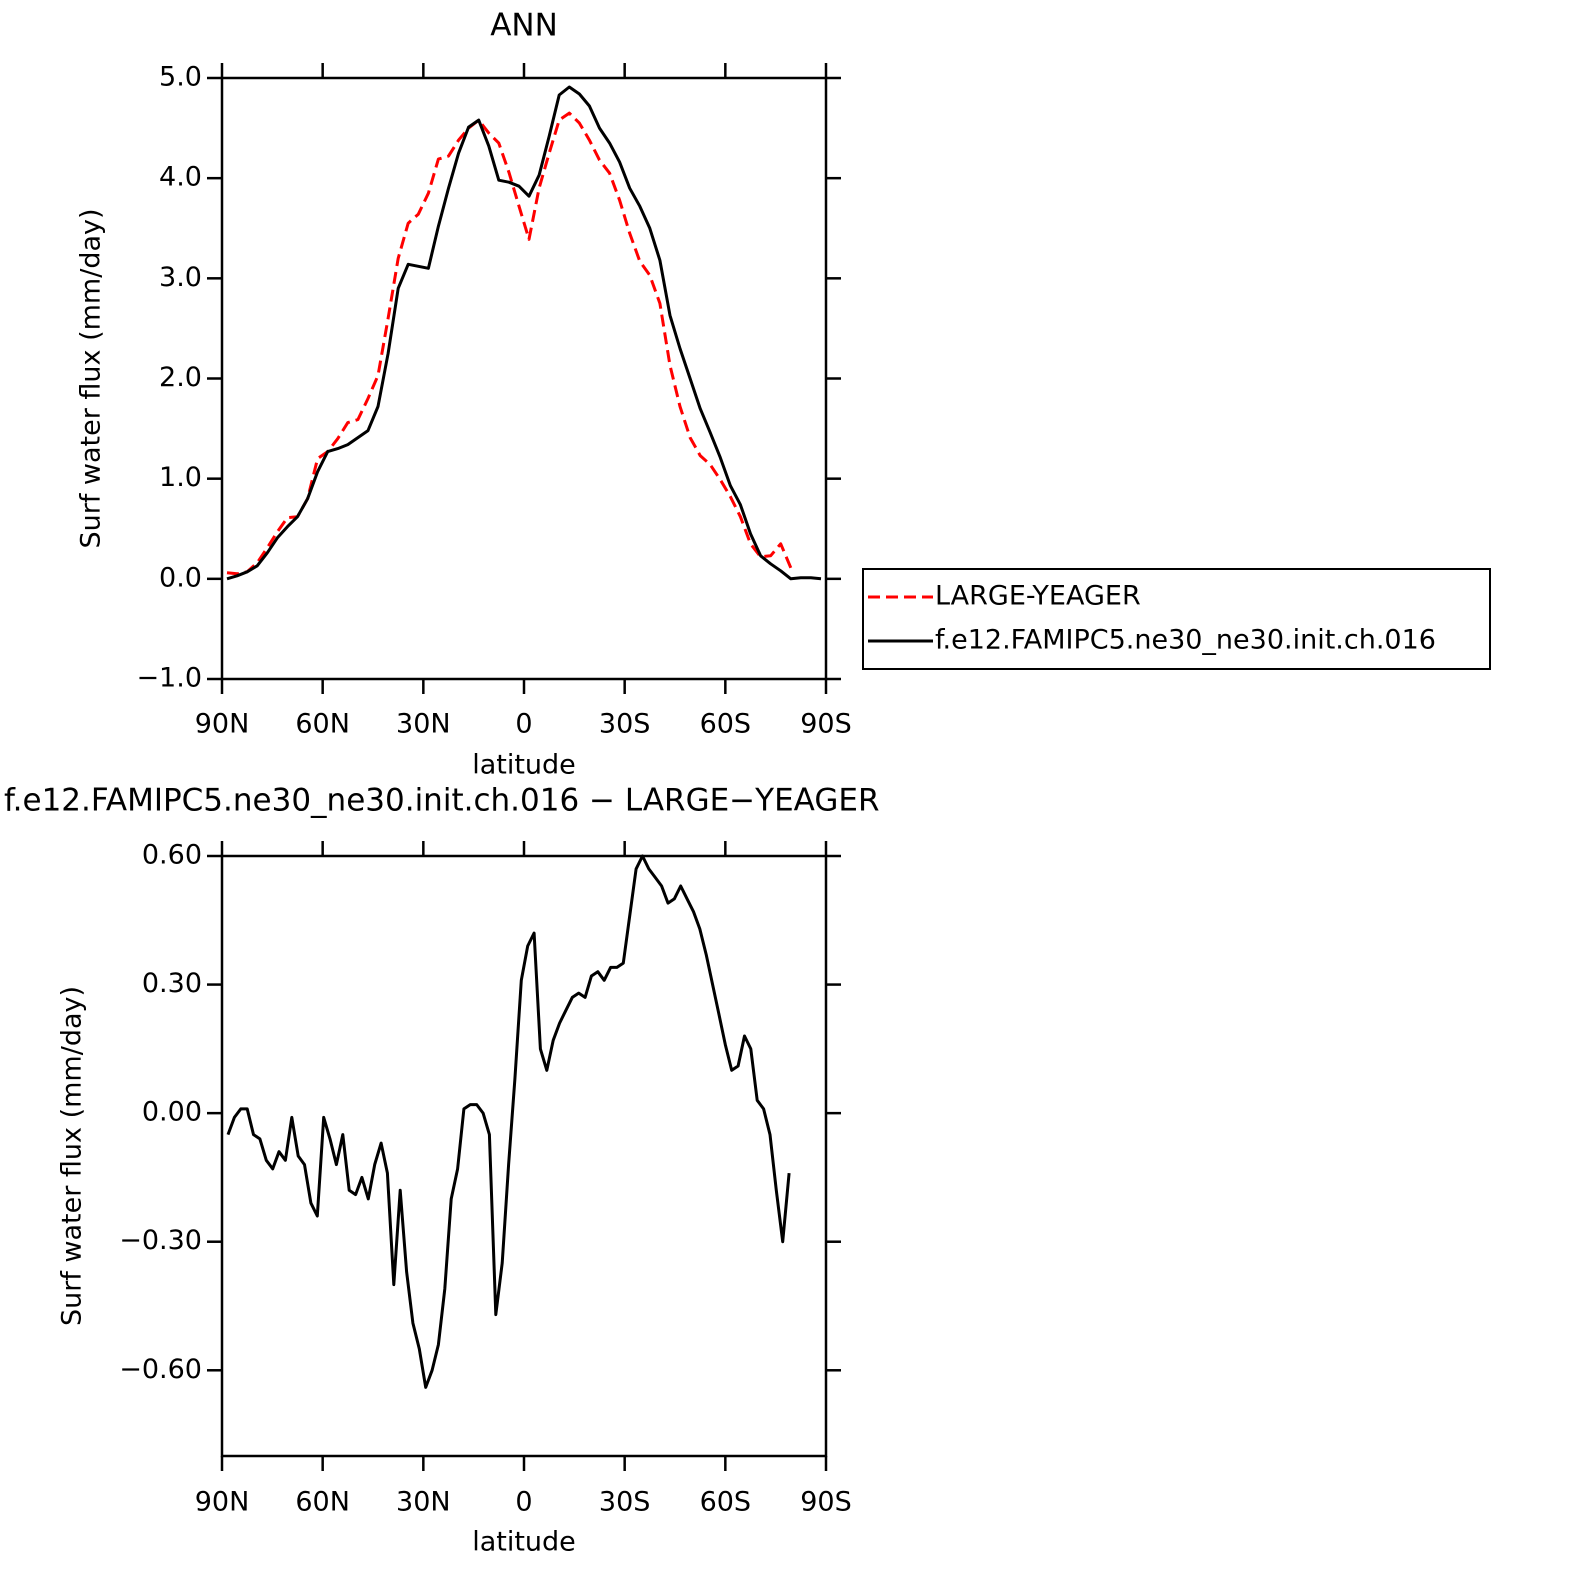 The width and height of the screenshot is (1583, 1580). Describe the element at coordinates (180, 577) in the screenshot. I see `y-tick-label: 0.0` at that location.